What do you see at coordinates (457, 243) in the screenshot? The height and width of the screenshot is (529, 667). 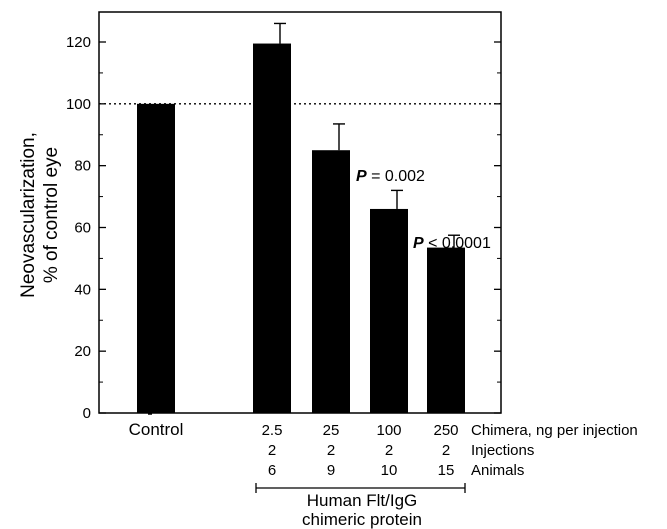 I see `p-value-text: < 0.0001` at bounding box center [457, 243].